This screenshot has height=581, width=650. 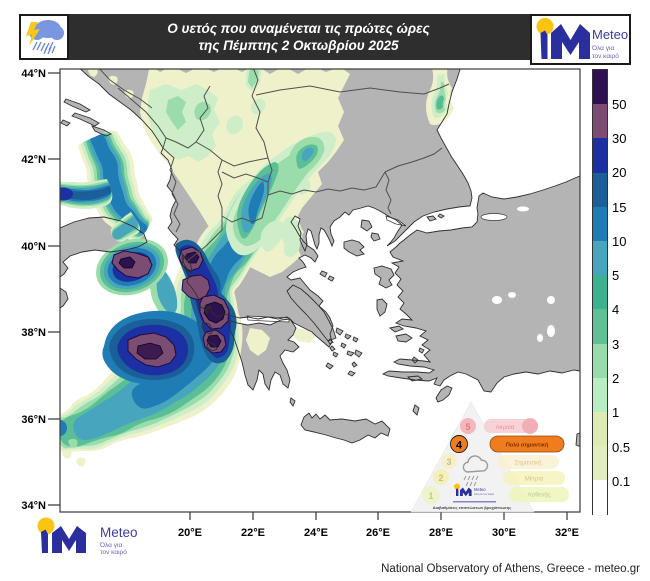 What do you see at coordinates (33, 74) in the screenshot?
I see `svg-text: 44°N` at bounding box center [33, 74].